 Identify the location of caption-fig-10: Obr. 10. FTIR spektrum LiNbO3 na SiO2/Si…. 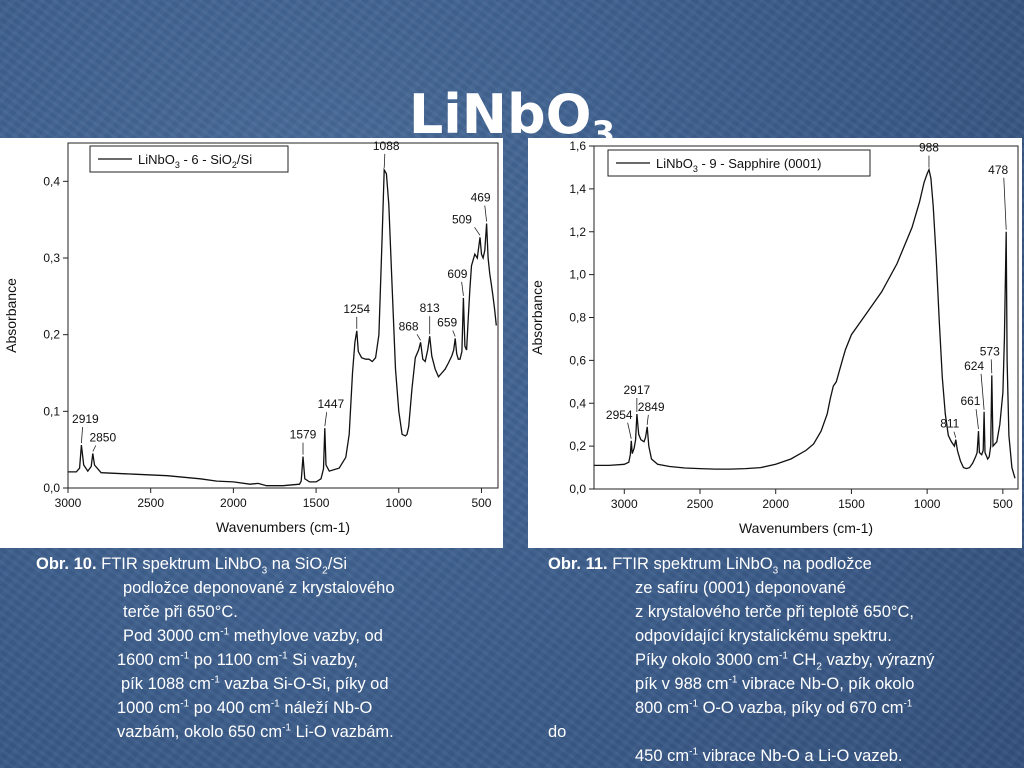
(271, 648).